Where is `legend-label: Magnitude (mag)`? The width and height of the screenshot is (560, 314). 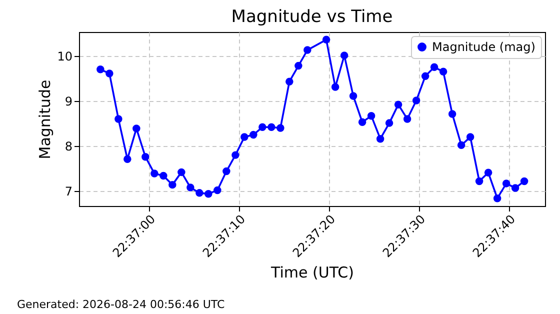 legend-label: Magnitude (mag) is located at coordinates (484, 47).